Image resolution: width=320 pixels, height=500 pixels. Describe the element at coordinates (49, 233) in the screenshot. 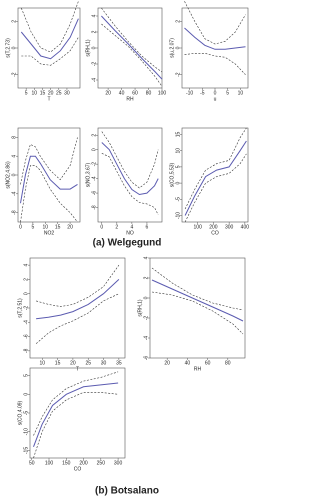

I see `x-axis-label: NO2` at that location.